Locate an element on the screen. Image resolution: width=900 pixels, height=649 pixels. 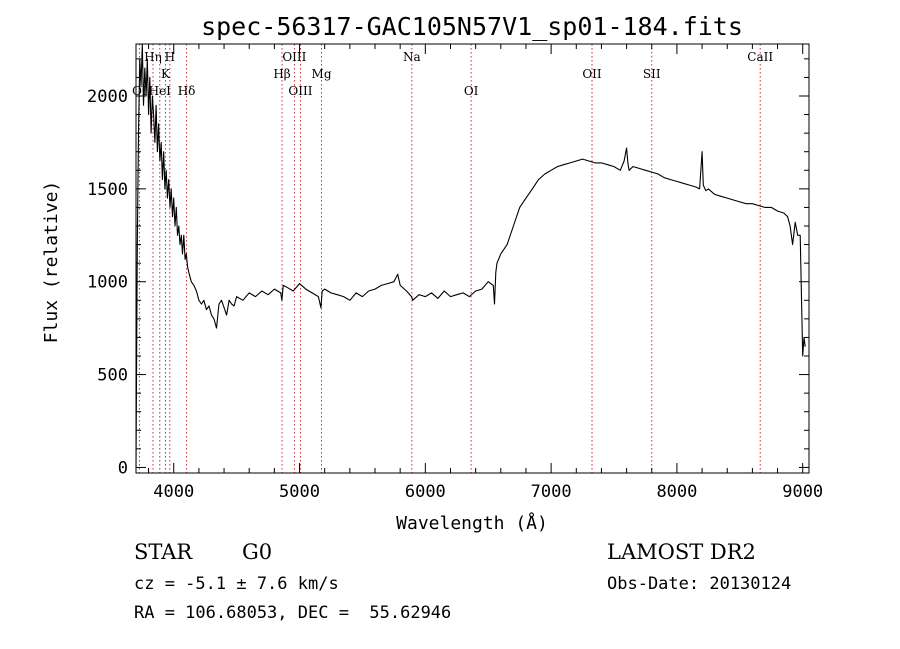
line-marker-label: HeI is located at coordinates (160, 91).